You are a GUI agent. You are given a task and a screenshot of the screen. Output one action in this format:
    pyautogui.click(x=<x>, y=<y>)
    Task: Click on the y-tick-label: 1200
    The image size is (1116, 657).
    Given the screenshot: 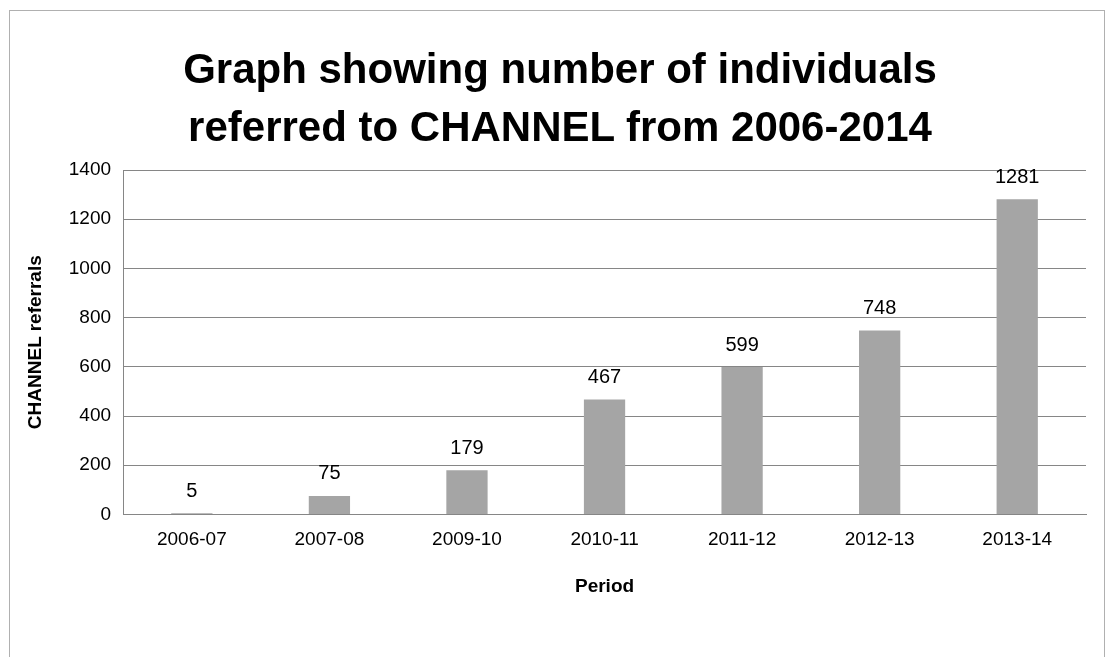 What is the action you would take?
    pyautogui.click(x=90, y=218)
    